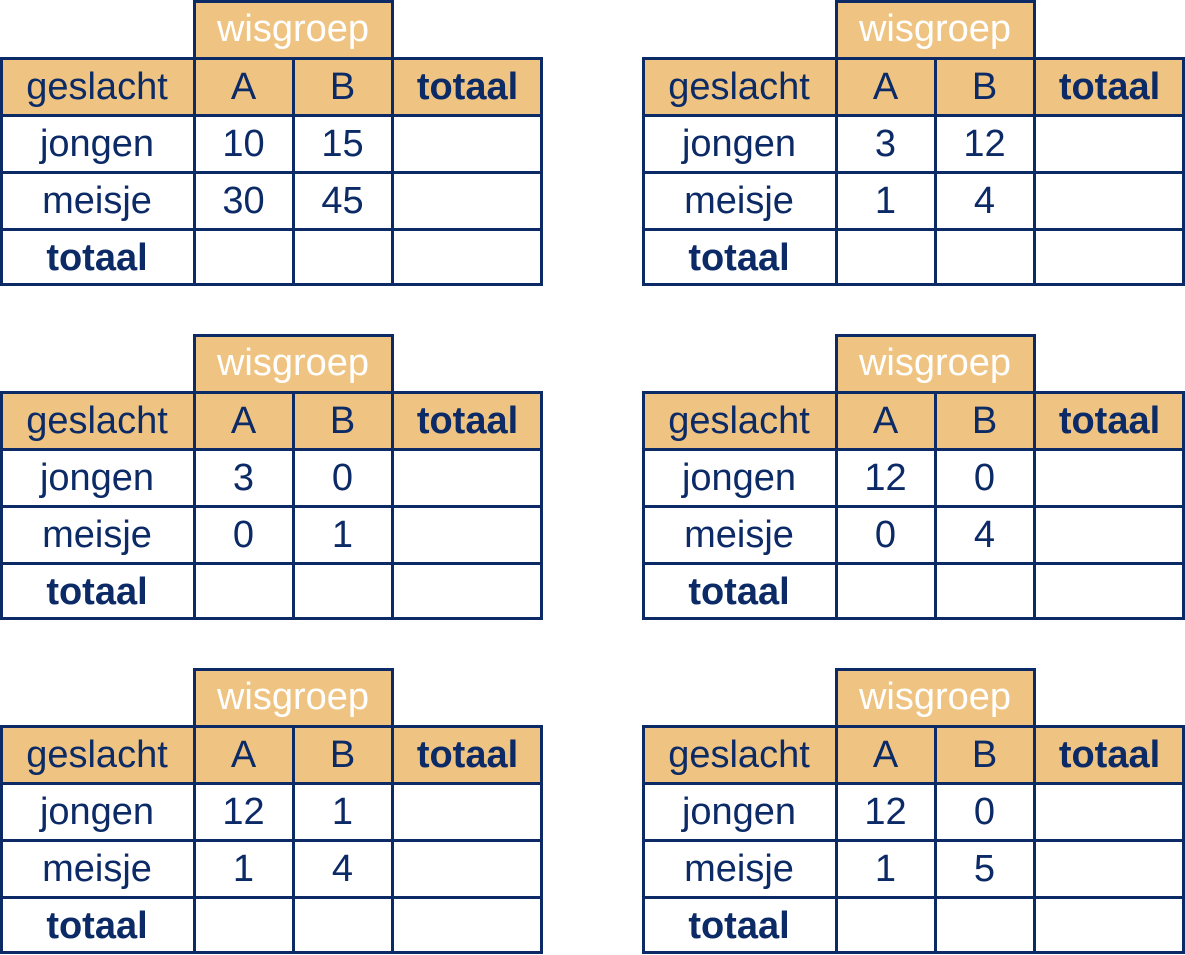 This screenshot has height=955, width=1185. What do you see at coordinates (293, 363) in the screenshot?
I see `group-header: wisgroep` at bounding box center [293, 363].